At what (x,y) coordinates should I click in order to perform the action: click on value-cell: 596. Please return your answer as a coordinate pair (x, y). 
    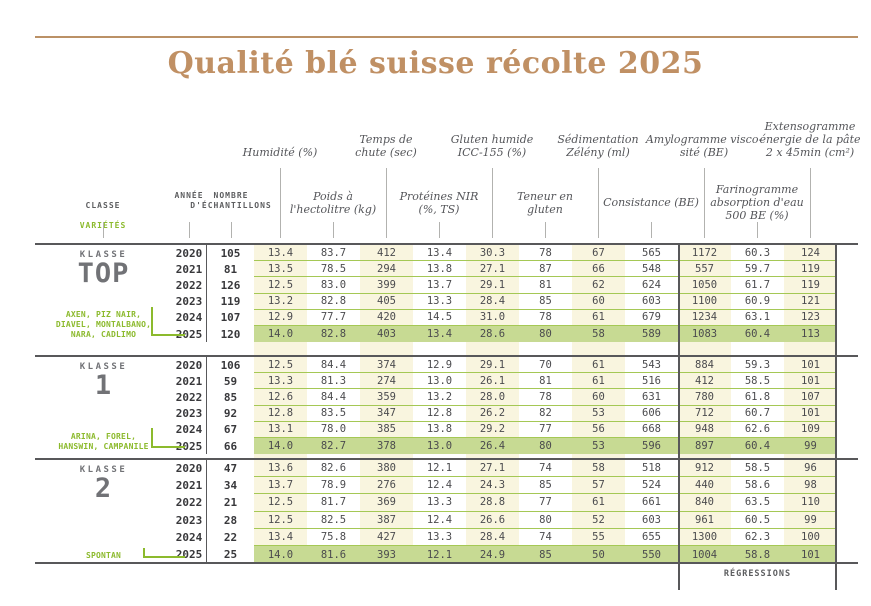
    Looking at the image, I should click on (651, 446).